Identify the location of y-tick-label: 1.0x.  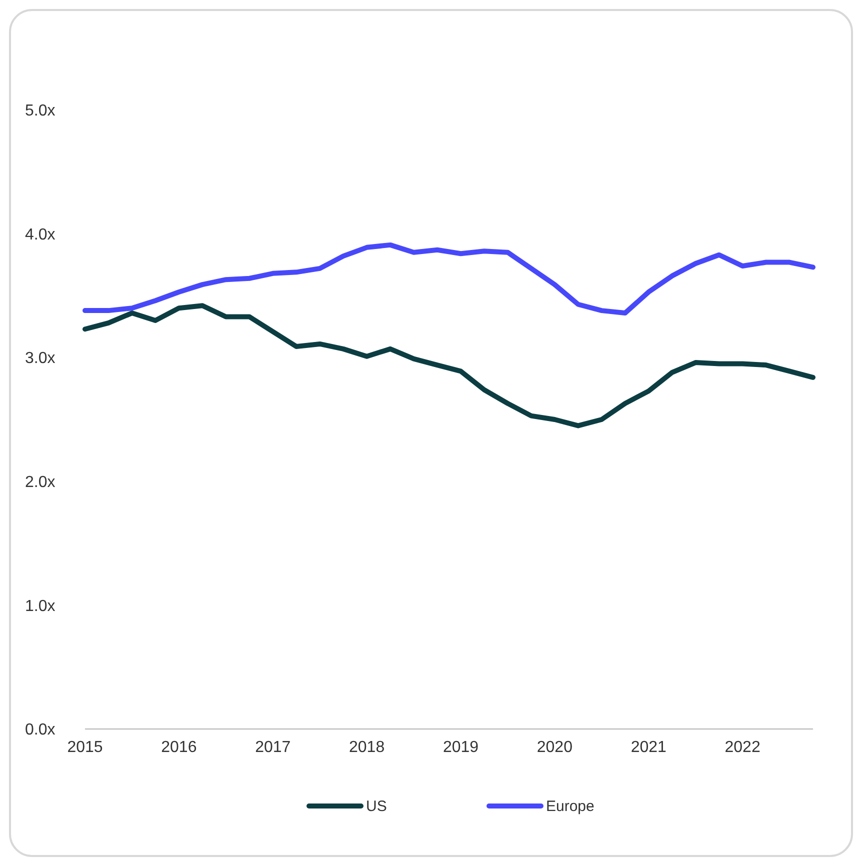
(40, 606).